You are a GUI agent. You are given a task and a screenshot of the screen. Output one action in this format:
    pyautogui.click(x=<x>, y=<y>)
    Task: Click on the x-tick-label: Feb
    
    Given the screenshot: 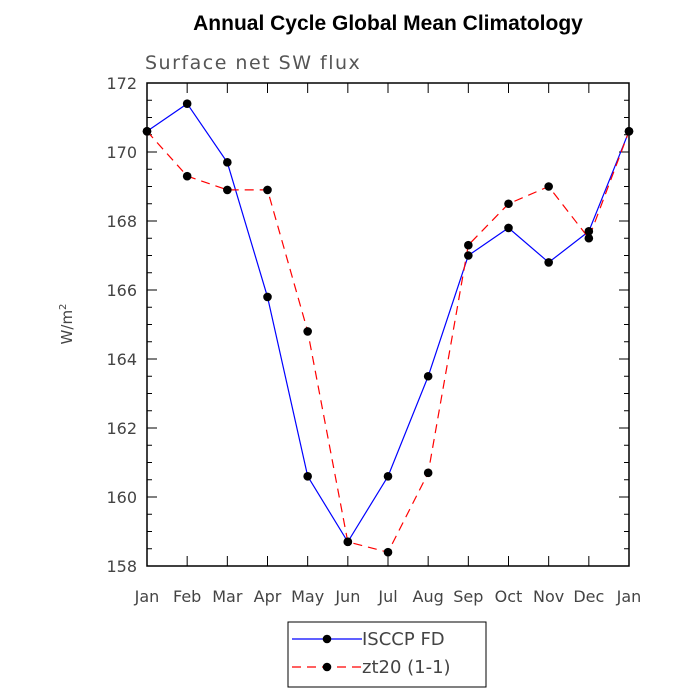 What is the action you would take?
    pyautogui.click(x=187, y=596)
    